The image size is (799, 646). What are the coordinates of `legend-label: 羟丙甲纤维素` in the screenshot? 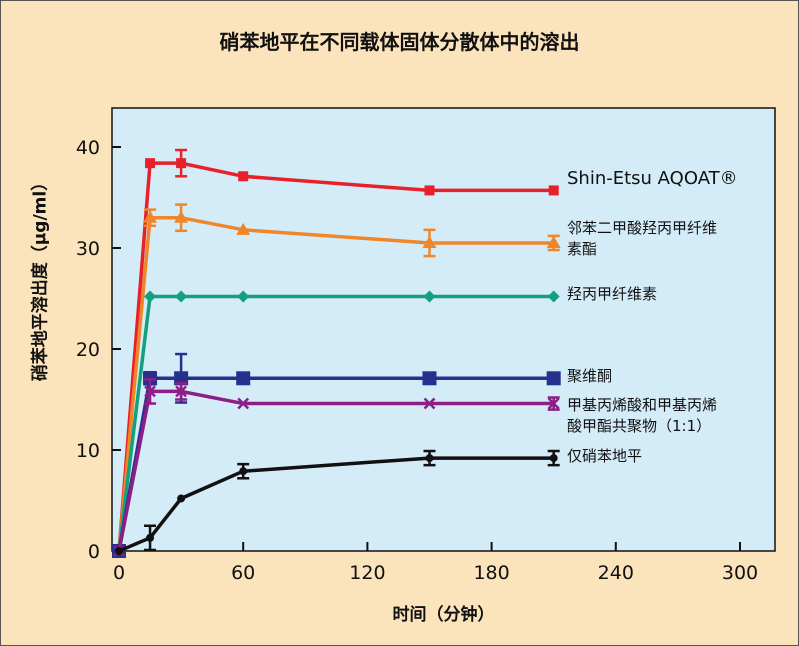 It's located at (612, 294).